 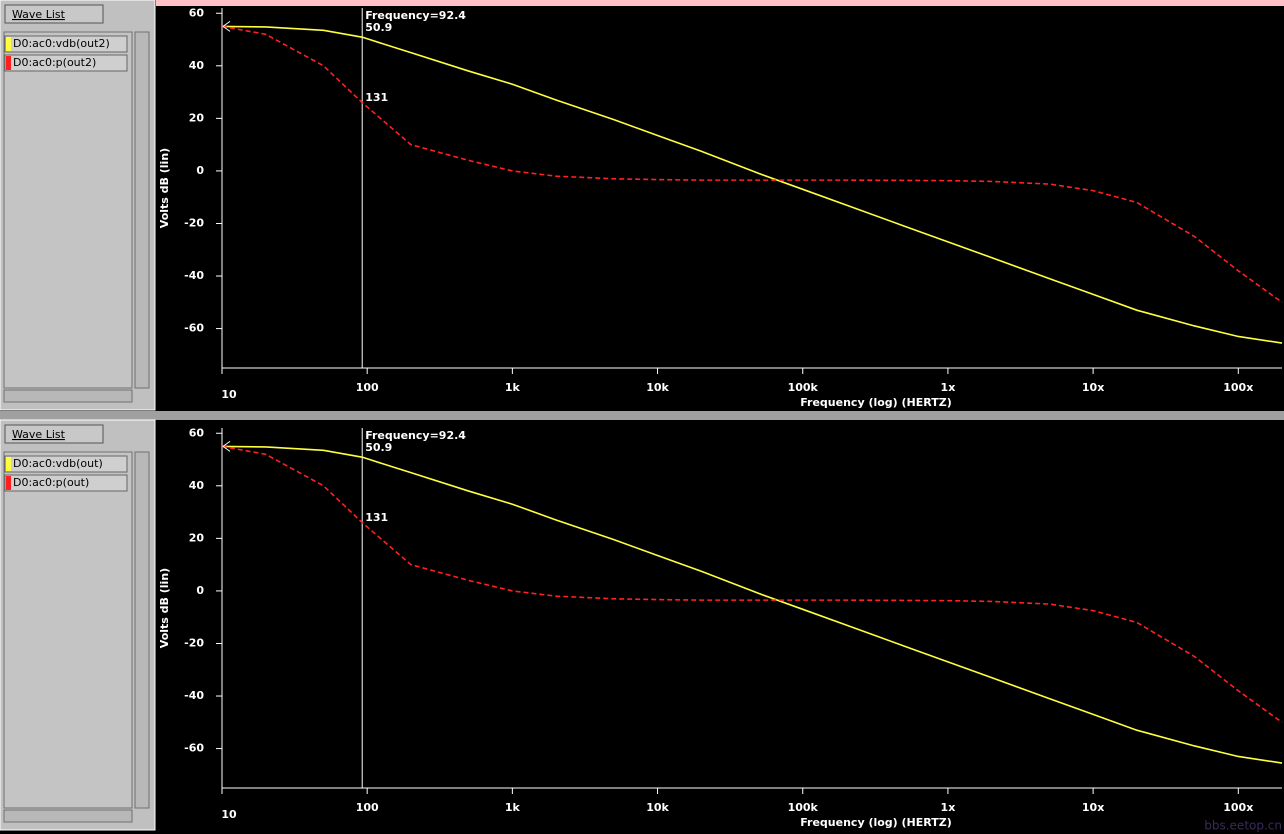 I want to click on legend-label: D0:ac0:p(out2), so click(x=54, y=62).